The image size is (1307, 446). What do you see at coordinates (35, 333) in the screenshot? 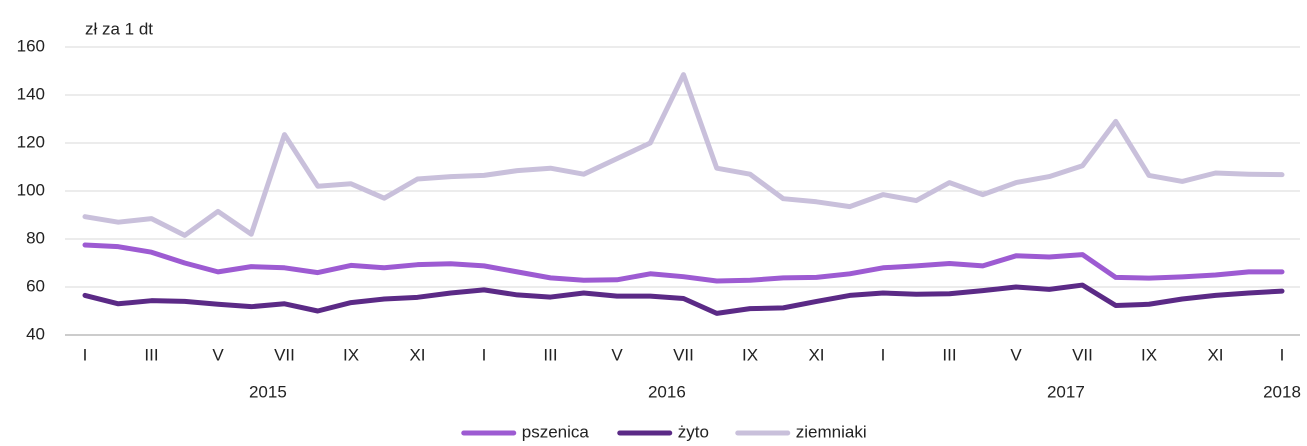
I see `y-tick-label: 40` at bounding box center [35, 333].